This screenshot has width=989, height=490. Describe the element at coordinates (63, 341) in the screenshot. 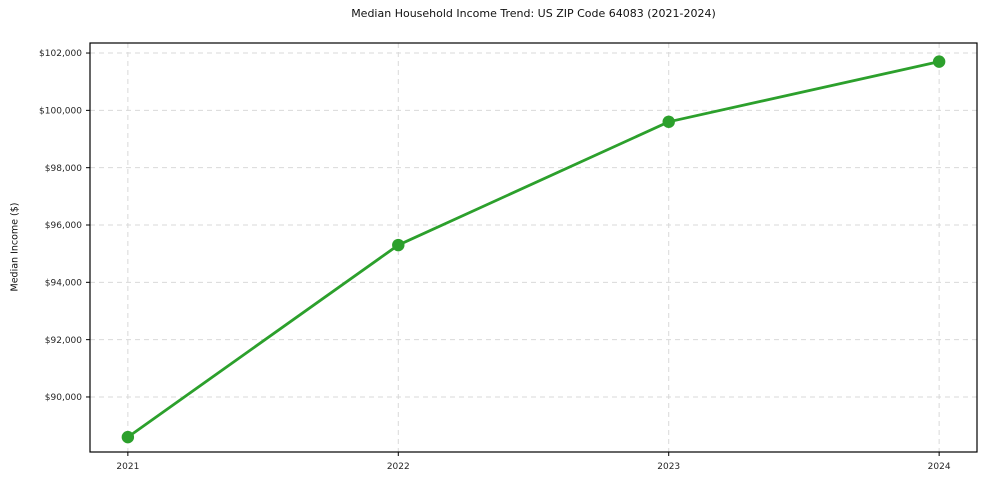

I see `y-tick-label: $92,000` at that location.